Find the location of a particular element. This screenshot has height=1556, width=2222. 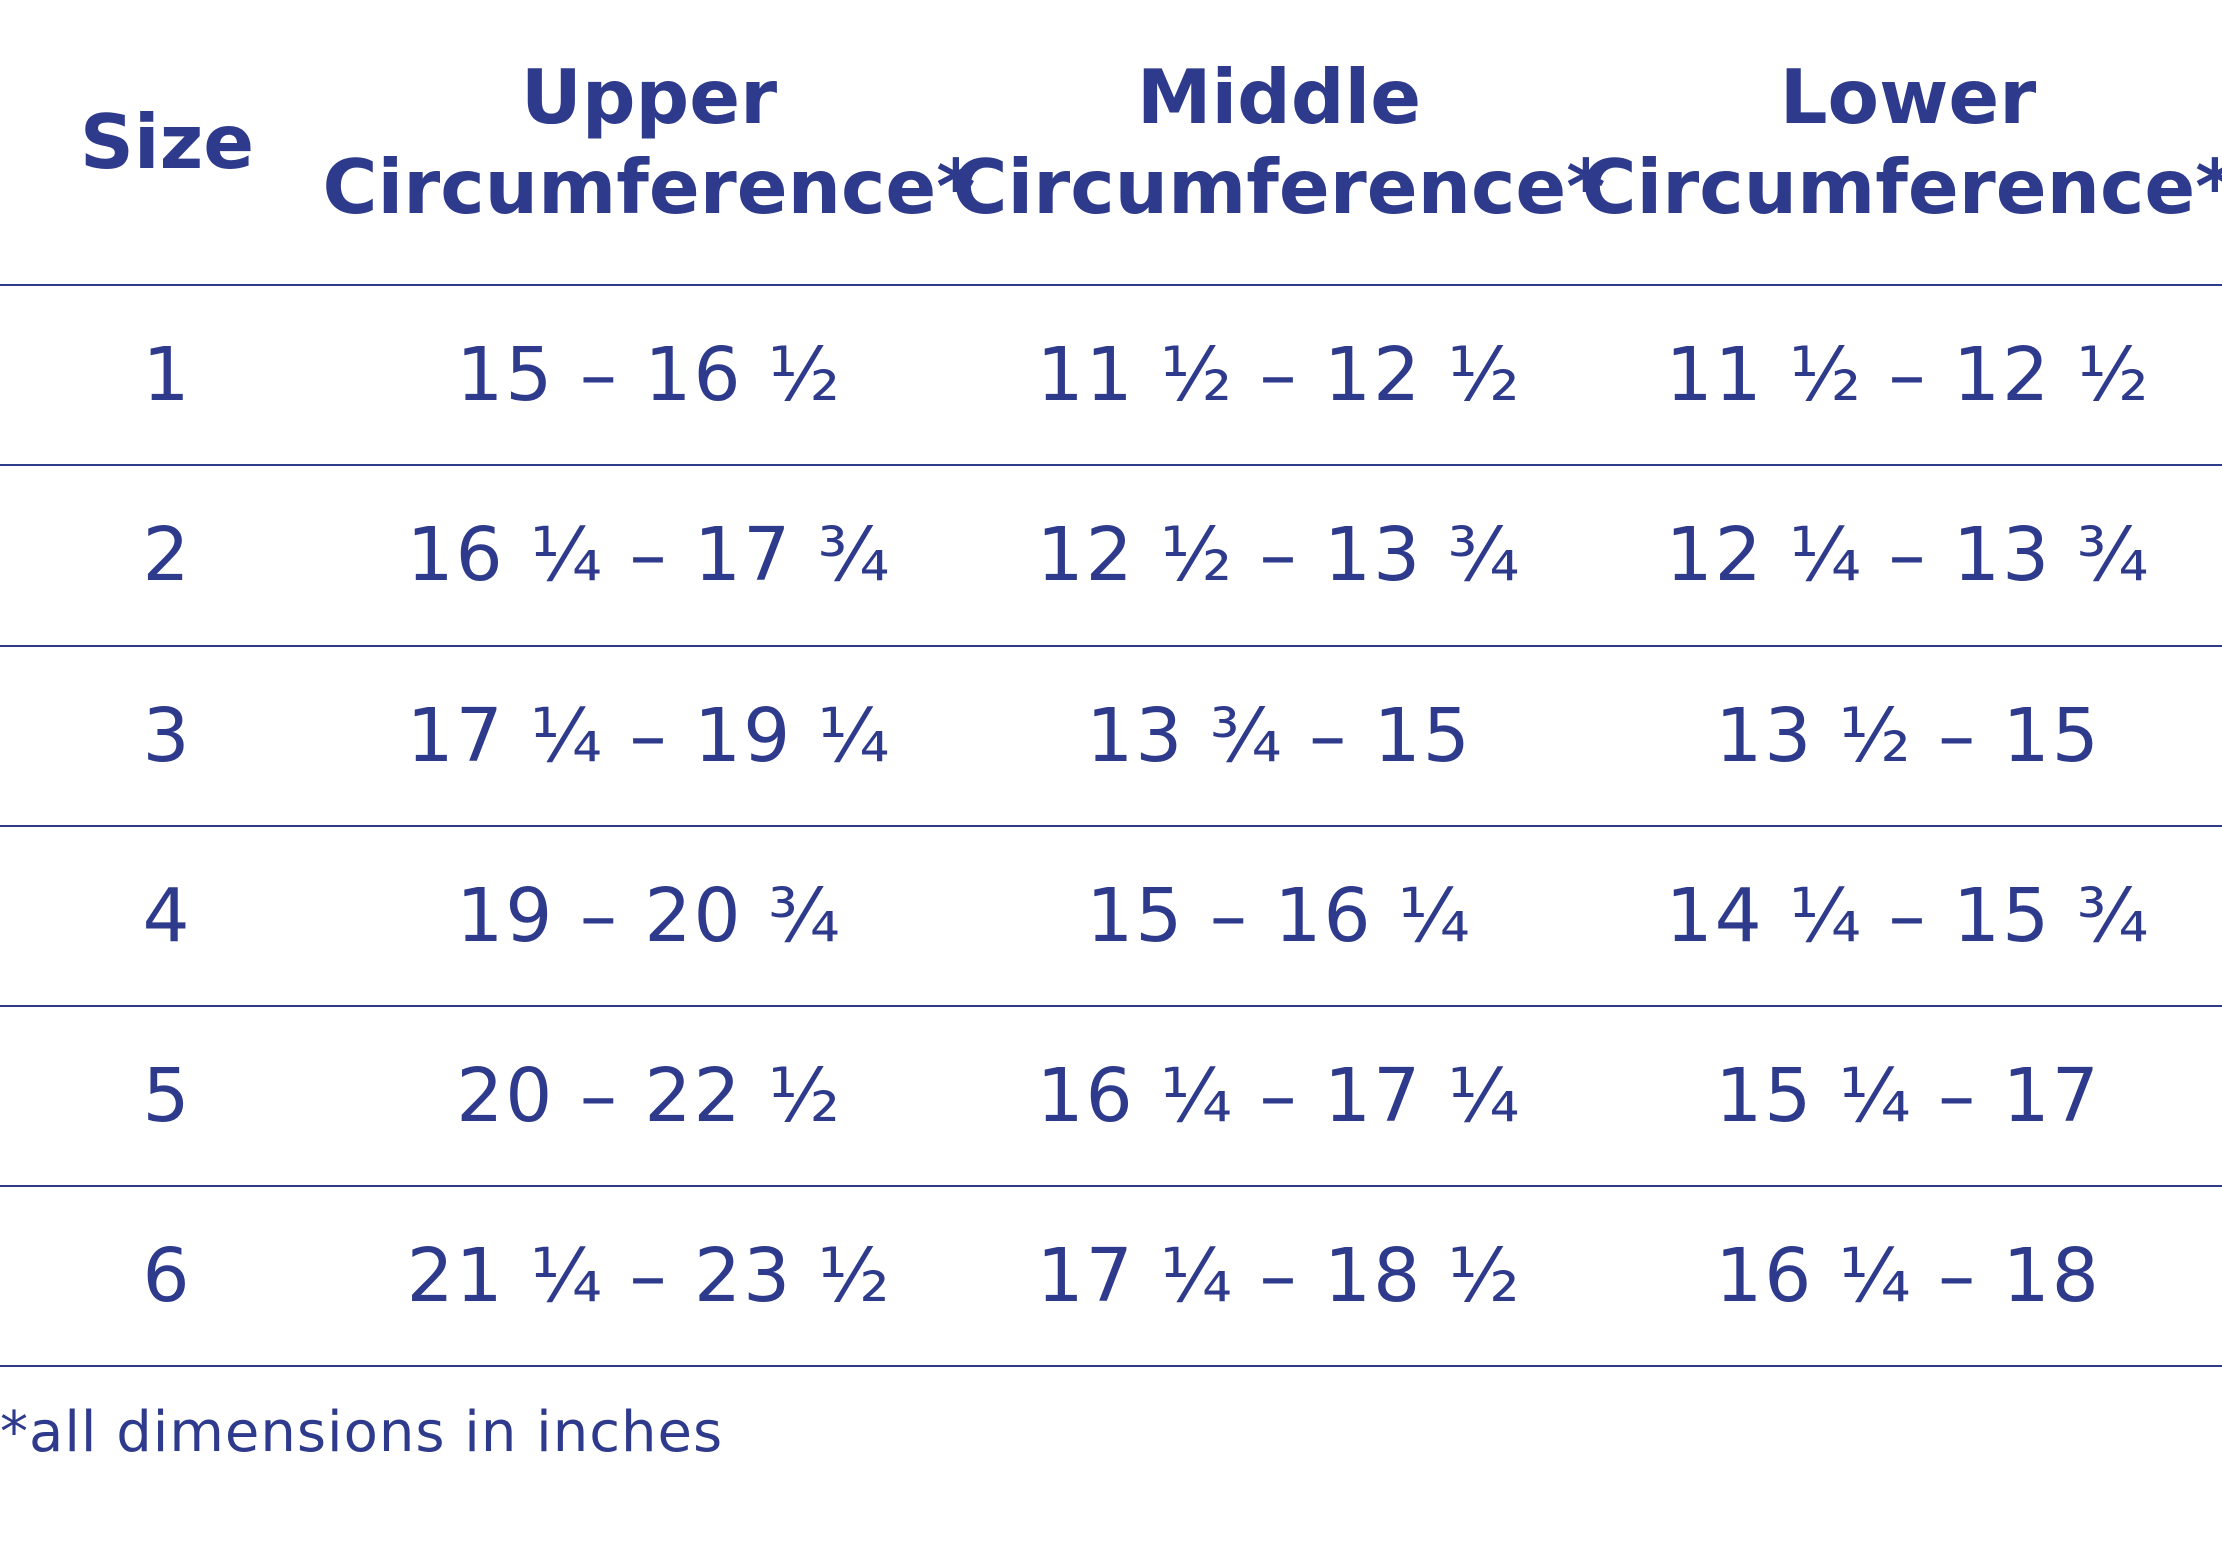

cell-size: 2 is located at coordinates (167, 555).